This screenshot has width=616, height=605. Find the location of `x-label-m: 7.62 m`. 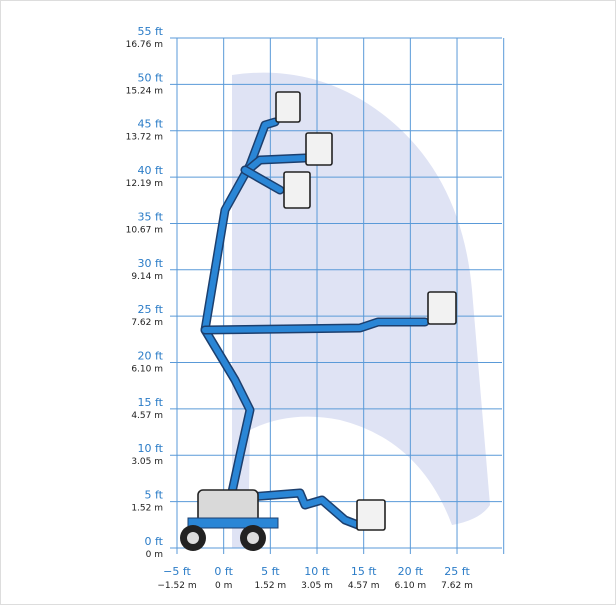

x-label-m: 7.62 m is located at coordinates (457, 586).